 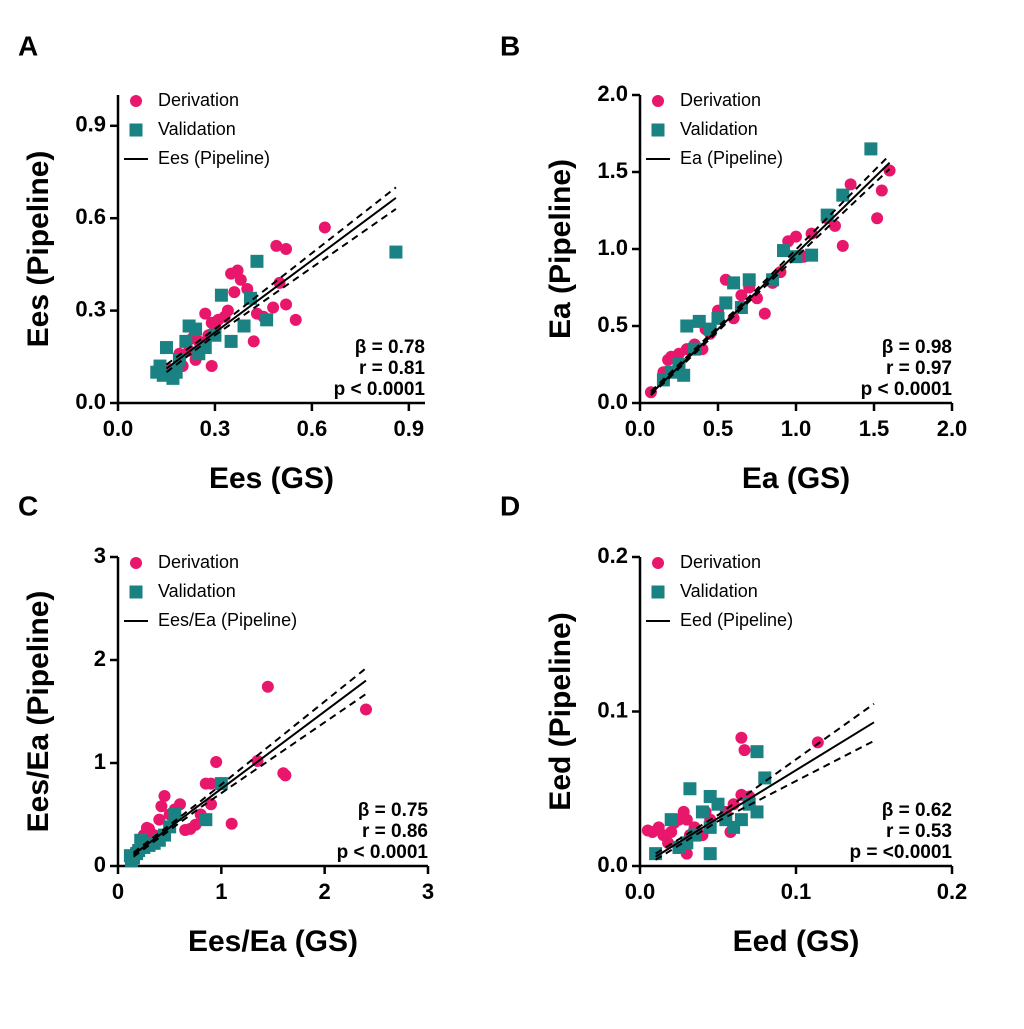 What do you see at coordinates (271, 478) in the screenshot?
I see `x-axis-label: Ees (GS)` at bounding box center [271, 478].